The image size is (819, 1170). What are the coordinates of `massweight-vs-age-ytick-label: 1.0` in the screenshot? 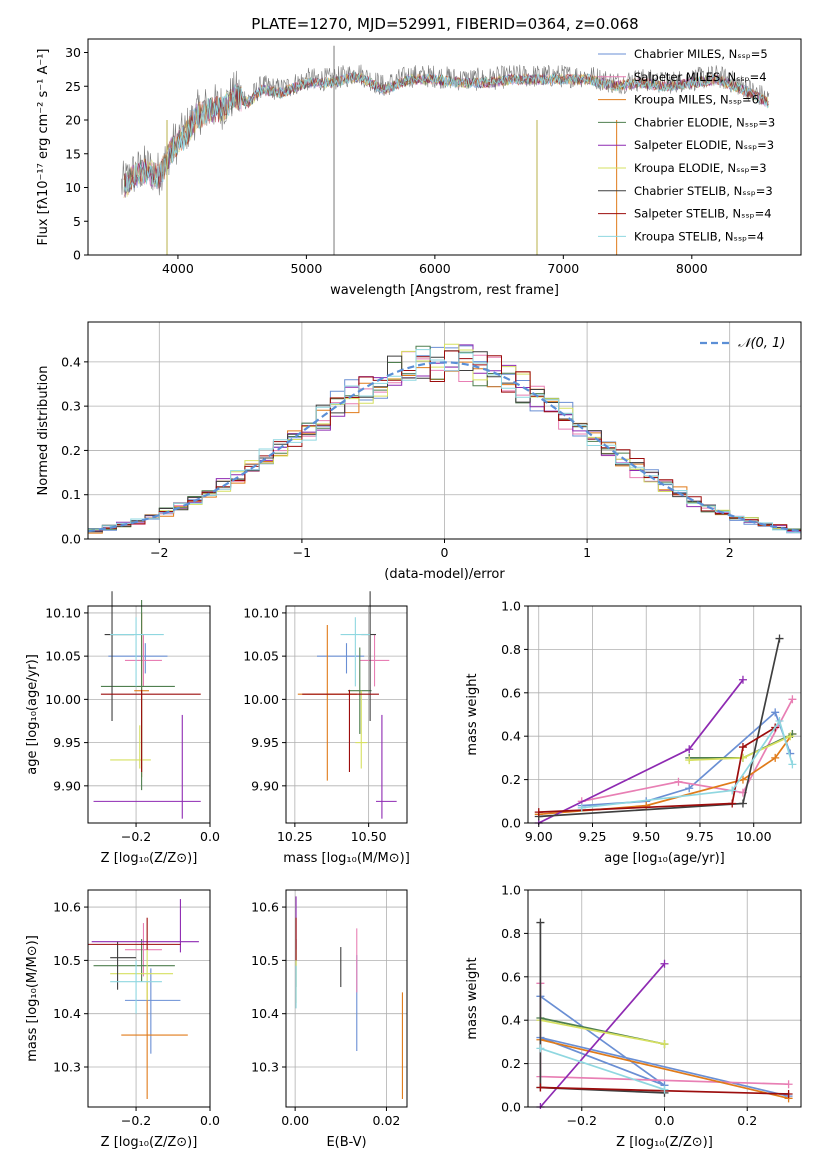 It's located at (511, 606).